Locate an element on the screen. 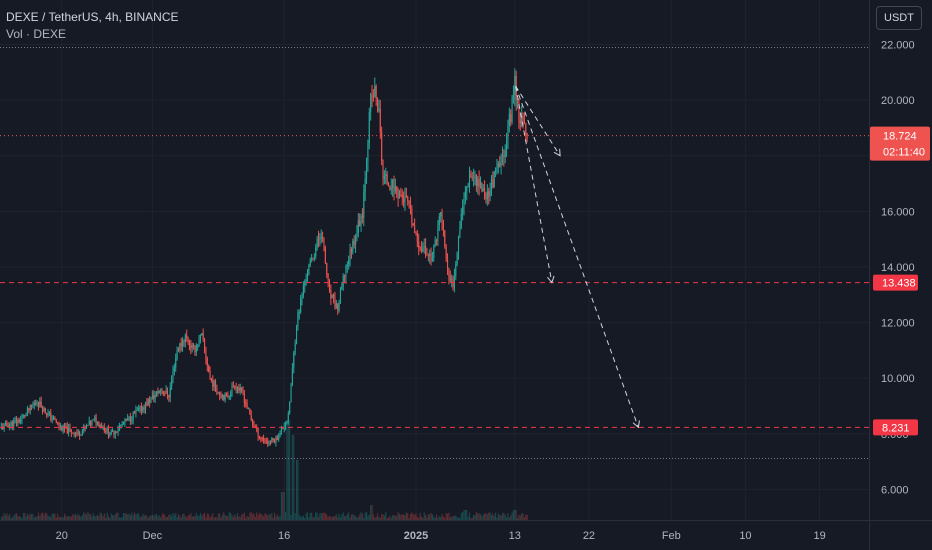 The image size is (932, 550). projection-arrowhead is located at coordinates (551, 279).